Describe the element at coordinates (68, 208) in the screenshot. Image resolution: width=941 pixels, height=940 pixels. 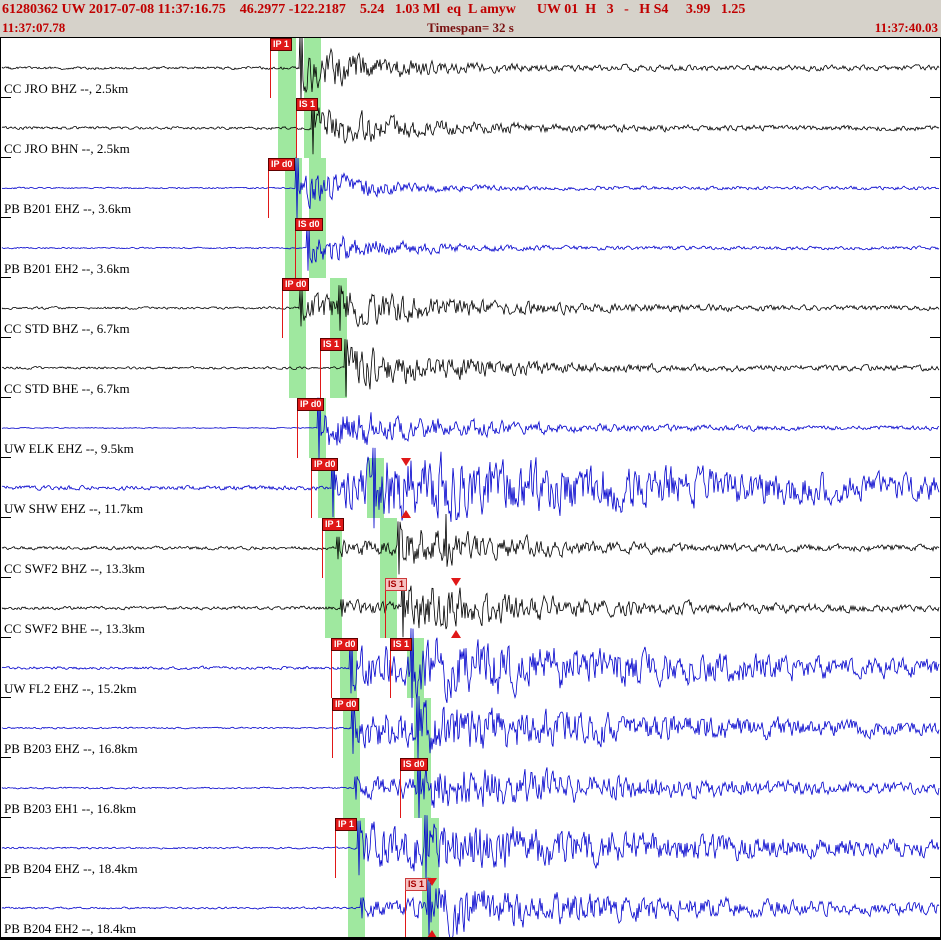
I see `station-label: PB B201 EHZ --, 3.6km` at that location.